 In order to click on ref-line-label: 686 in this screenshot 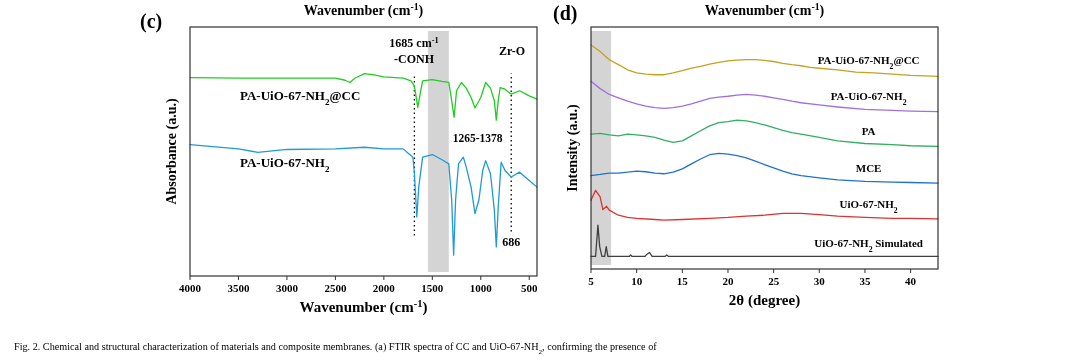, I will do `click(511, 241)`.